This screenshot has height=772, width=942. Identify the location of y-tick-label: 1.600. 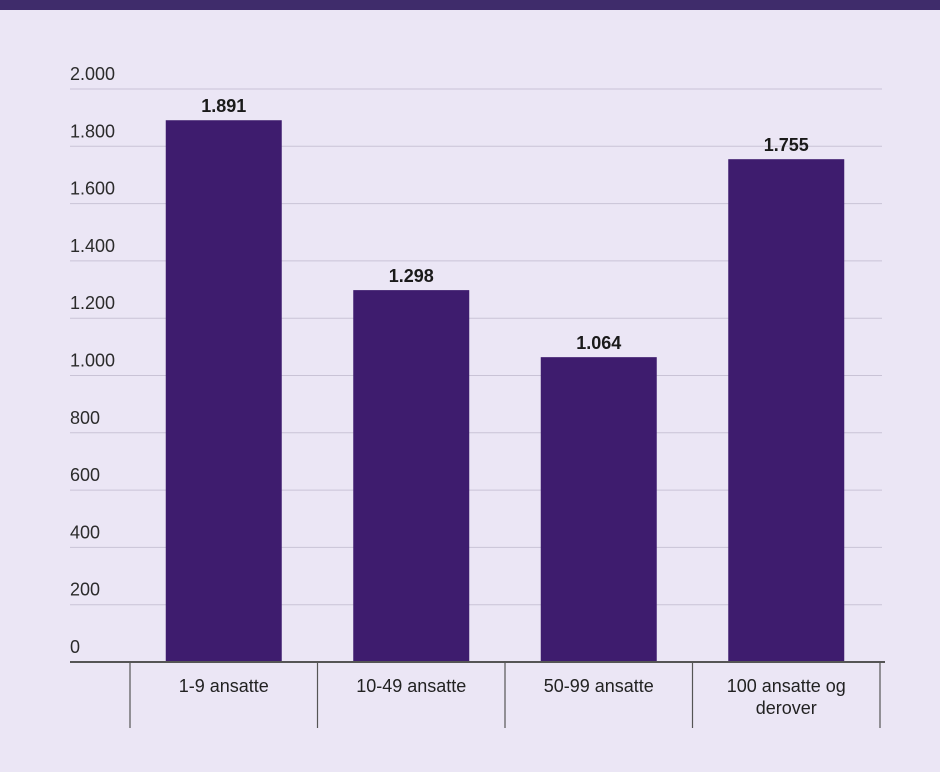
(92, 189).